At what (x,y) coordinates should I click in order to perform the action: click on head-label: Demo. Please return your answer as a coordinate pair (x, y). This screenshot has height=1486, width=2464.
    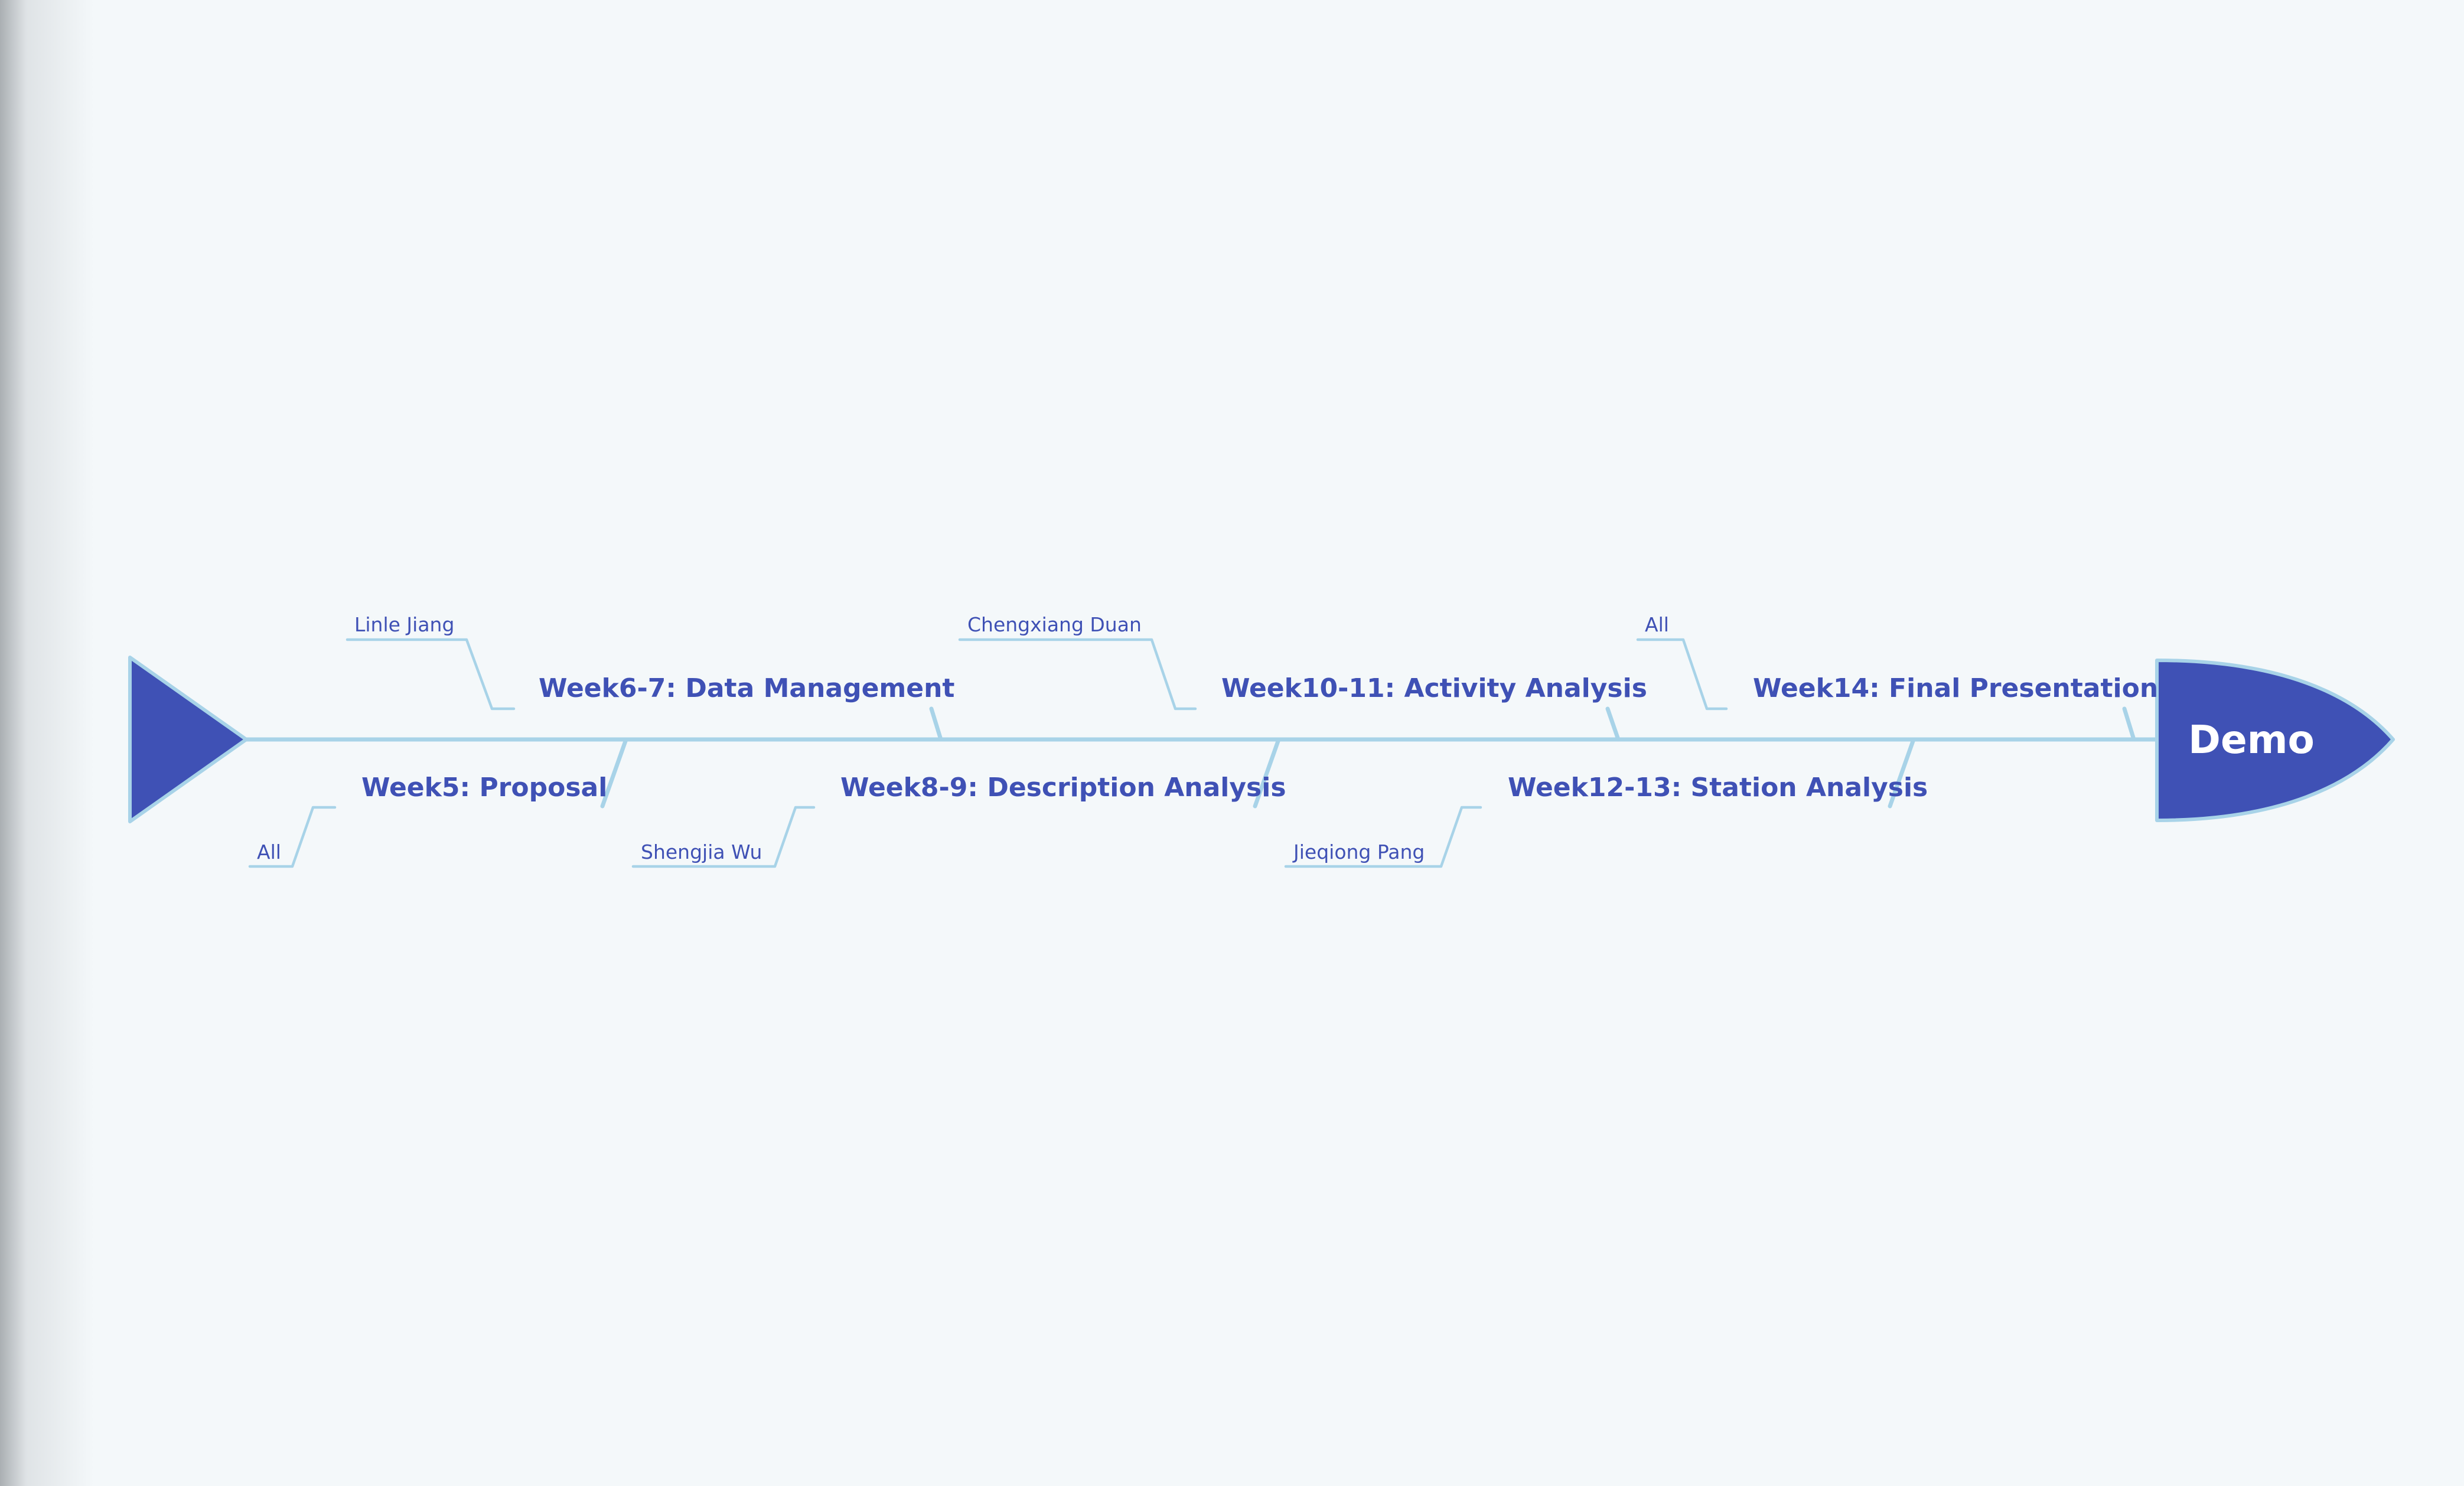
    Looking at the image, I should click on (2251, 739).